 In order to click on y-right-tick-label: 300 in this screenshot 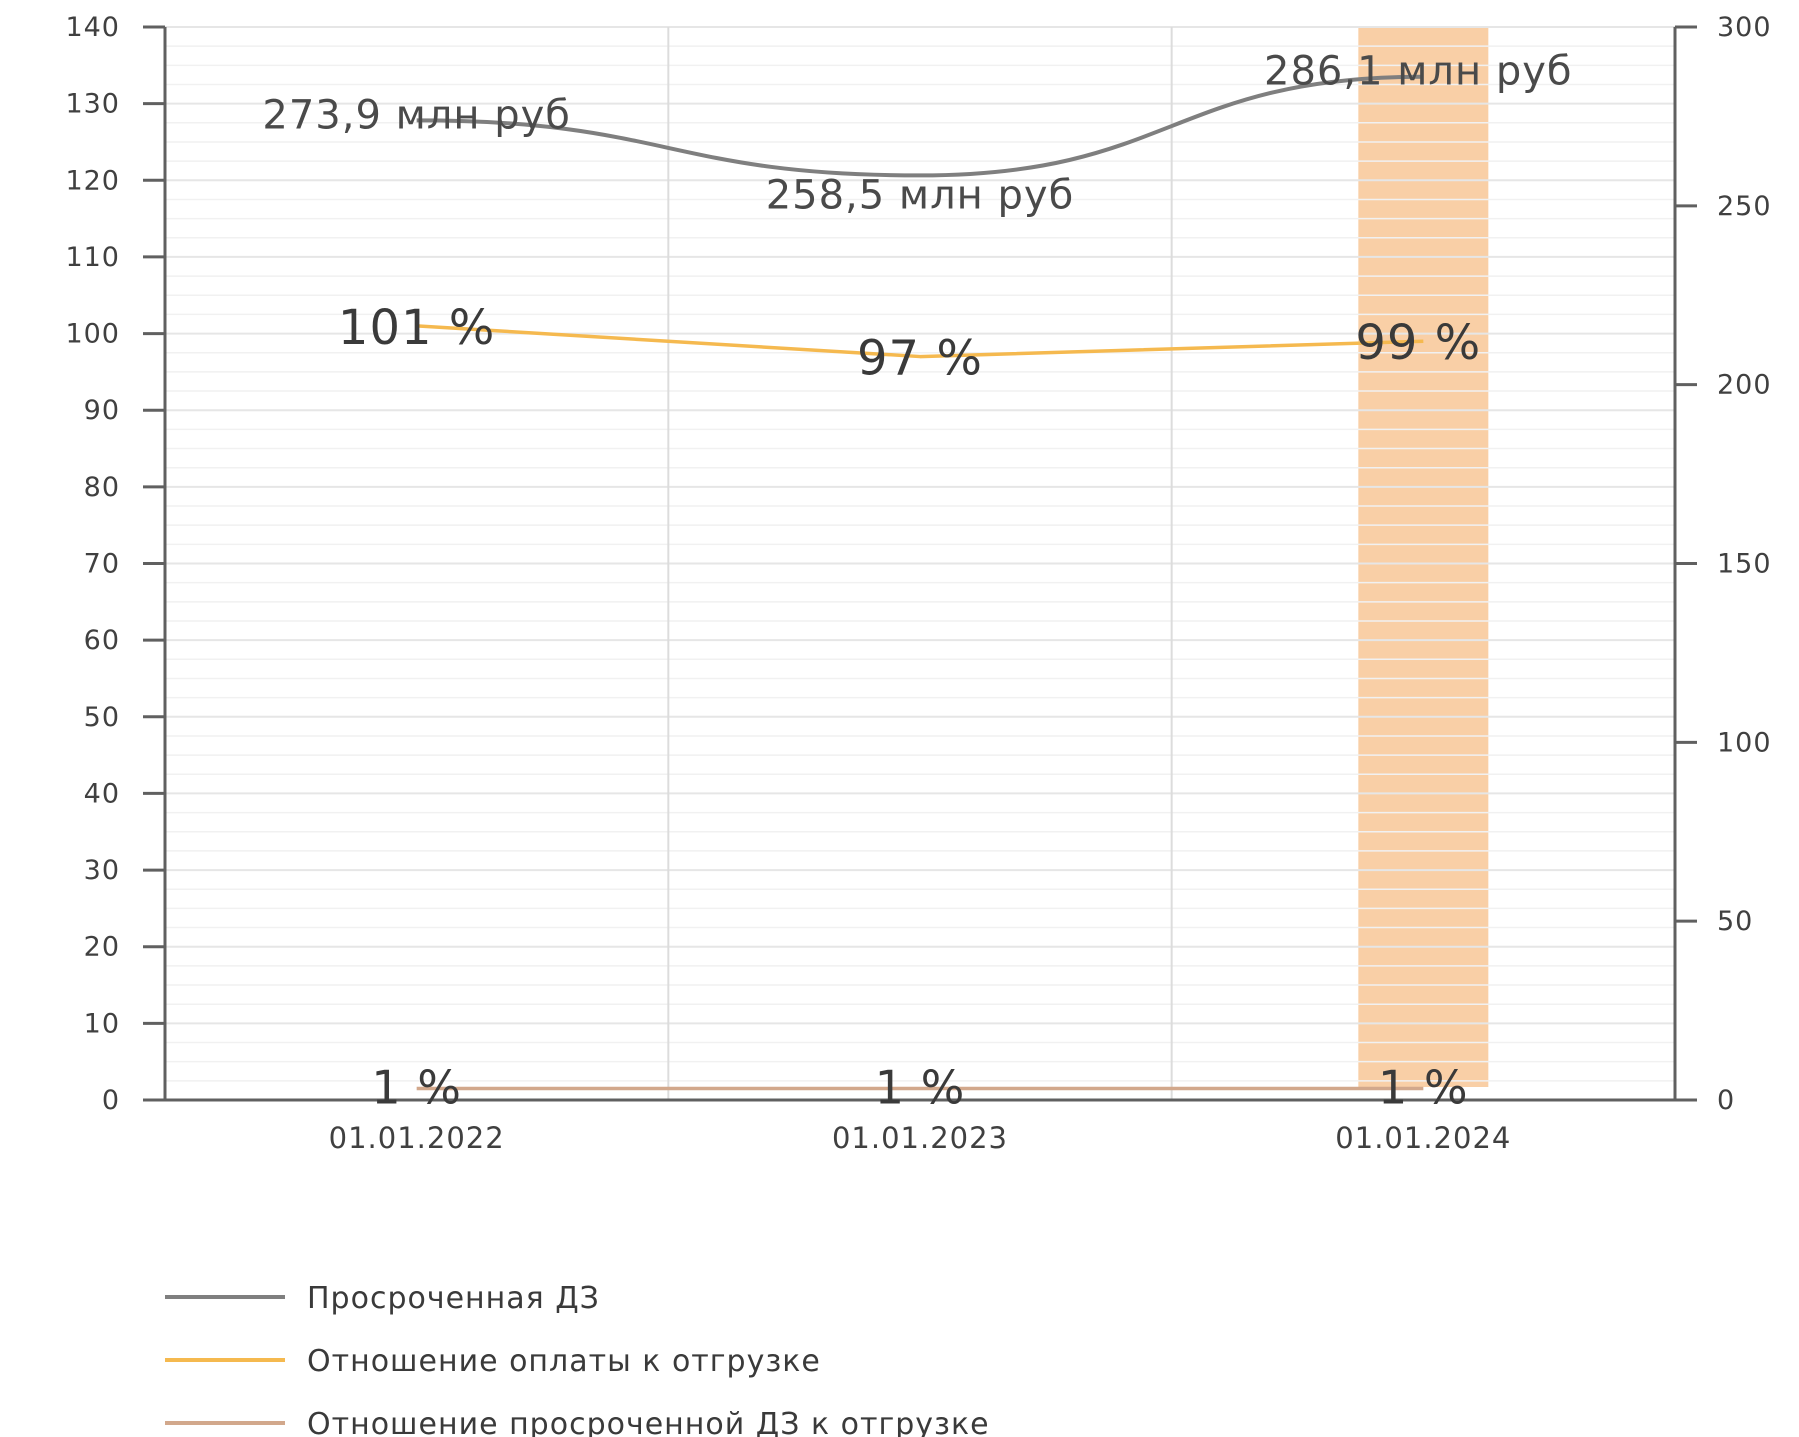, I will do `click(1744, 27)`.